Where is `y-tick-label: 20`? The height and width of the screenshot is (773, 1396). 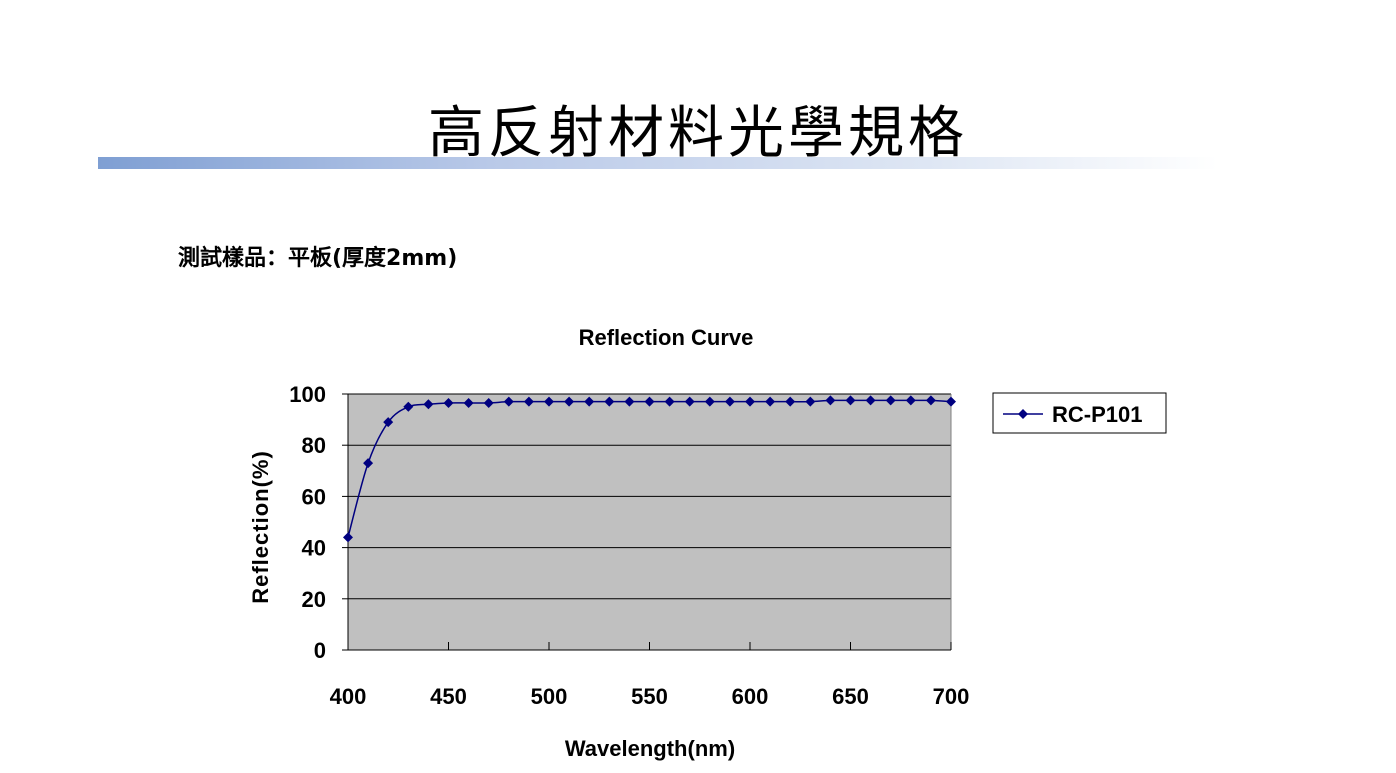 y-tick-label: 20 is located at coordinates (314, 599).